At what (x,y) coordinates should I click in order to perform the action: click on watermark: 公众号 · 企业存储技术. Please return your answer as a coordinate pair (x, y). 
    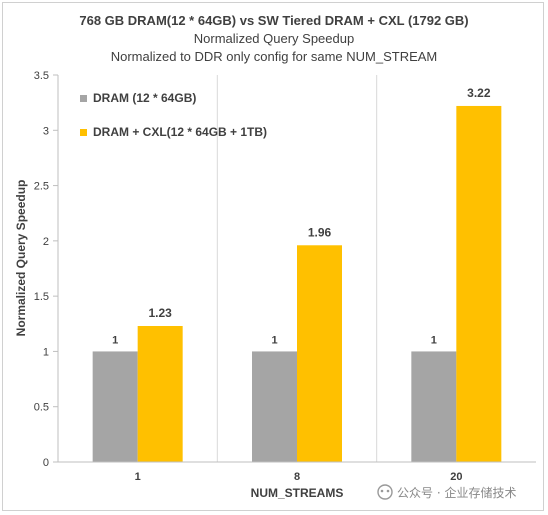
    Looking at the image, I should click on (446, 492).